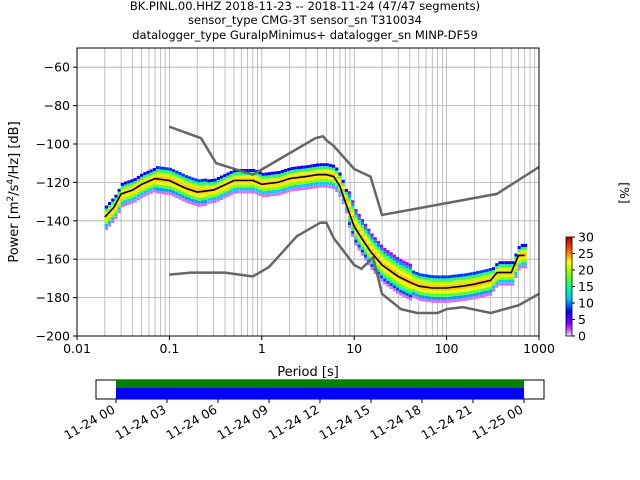 This screenshot has height=480, width=640. What do you see at coordinates (354, 171) in the screenshot?
I see `high-noise-model-line` at bounding box center [354, 171].